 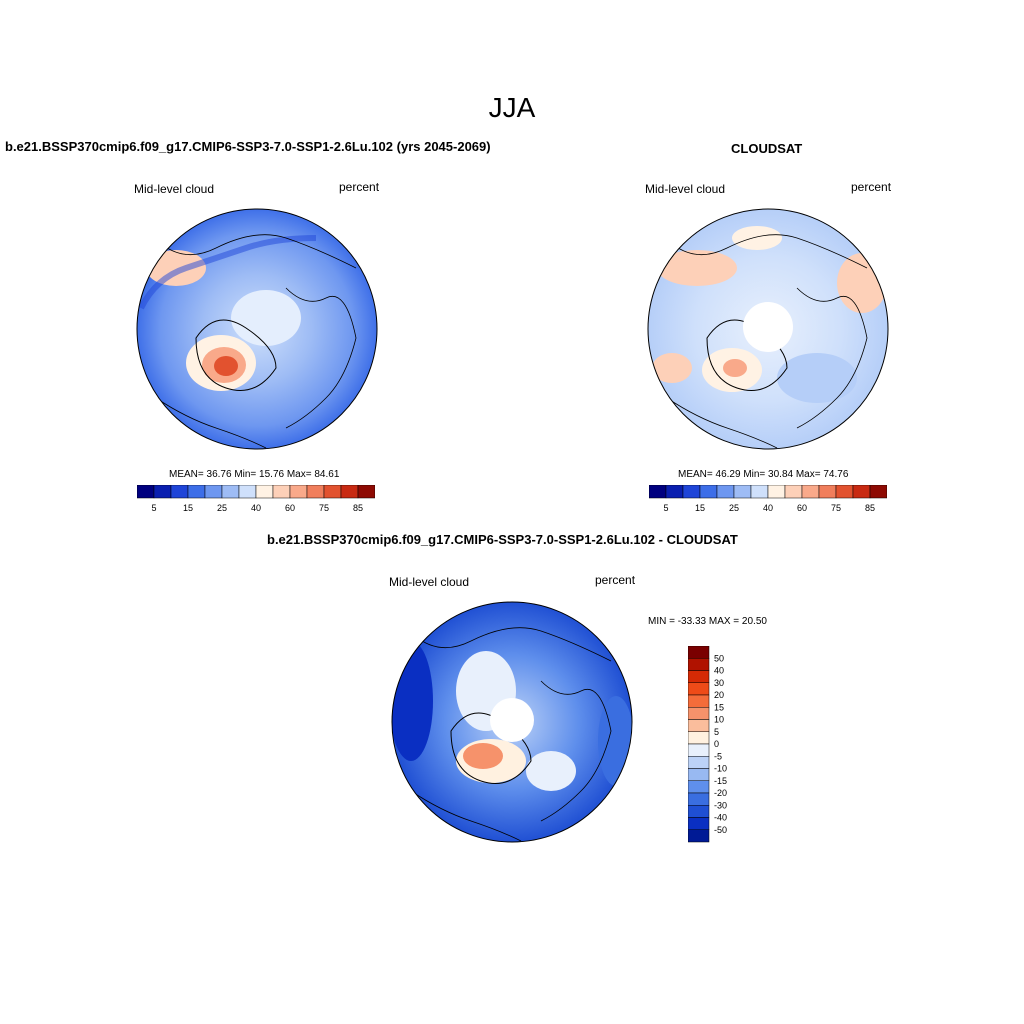 What do you see at coordinates (716, 744) in the screenshot?
I see `colorbar-tick-label: 0` at bounding box center [716, 744].